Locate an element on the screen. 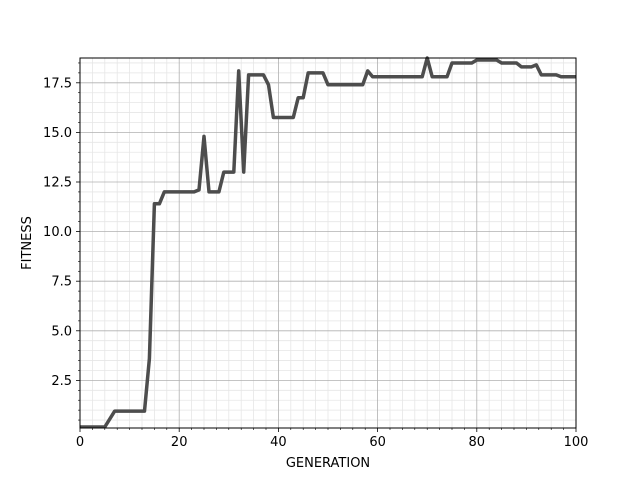 The height and width of the screenshot is (480, 640). x-tick-label: 100 is located at coordinates (576, 442).